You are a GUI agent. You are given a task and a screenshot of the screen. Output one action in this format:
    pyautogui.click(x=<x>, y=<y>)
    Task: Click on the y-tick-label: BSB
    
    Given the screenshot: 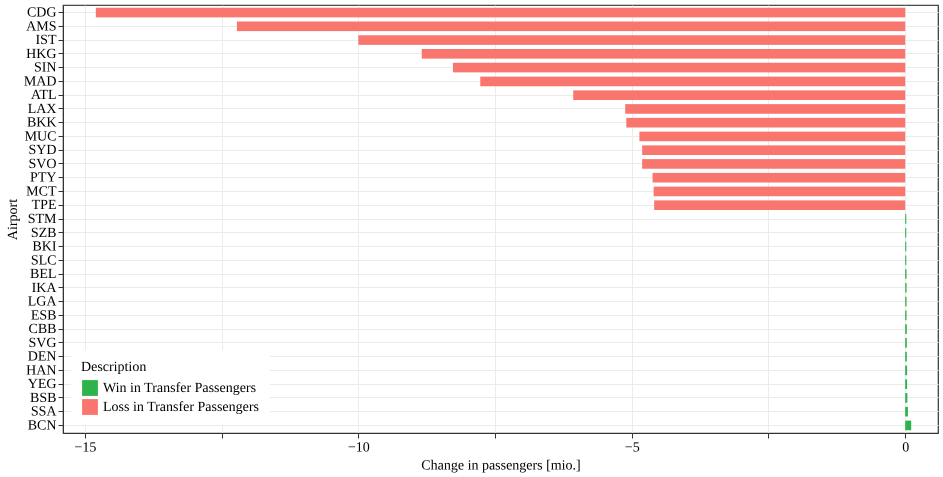 What is the action you would take?
    pyautogui.click(x=43, y=398)
    